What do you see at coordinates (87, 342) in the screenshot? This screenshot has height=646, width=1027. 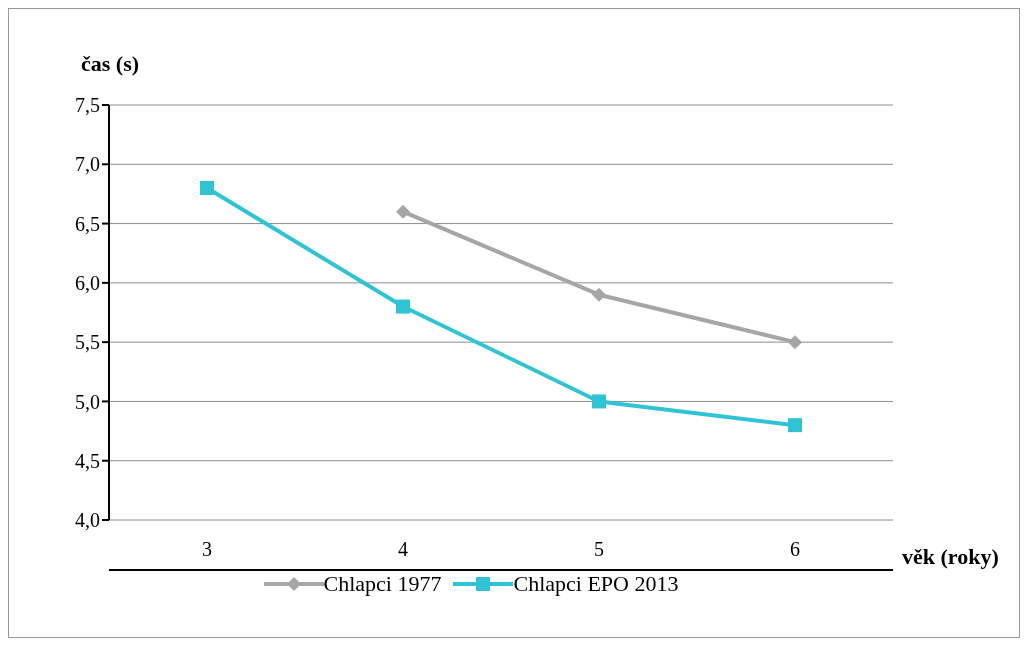 I see `y-tick-label: 5,5` at bounding box center [87, 342].